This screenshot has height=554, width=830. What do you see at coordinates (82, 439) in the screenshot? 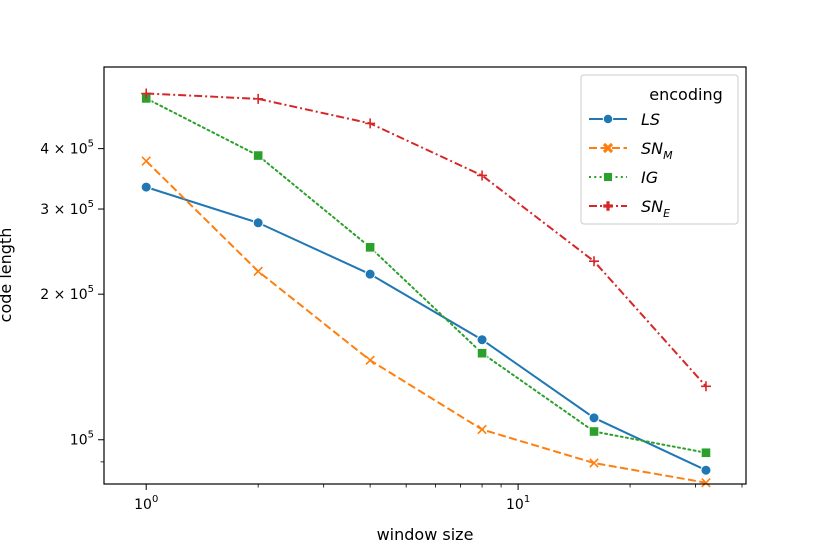
I see `y-tick-label: 105` at bounding box center [82, 439].